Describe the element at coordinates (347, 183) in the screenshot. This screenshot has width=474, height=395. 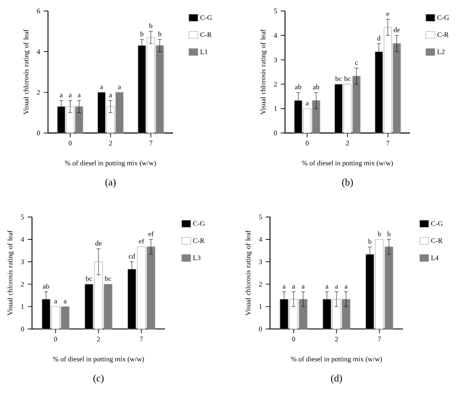
I see `text: (b)` at that location.